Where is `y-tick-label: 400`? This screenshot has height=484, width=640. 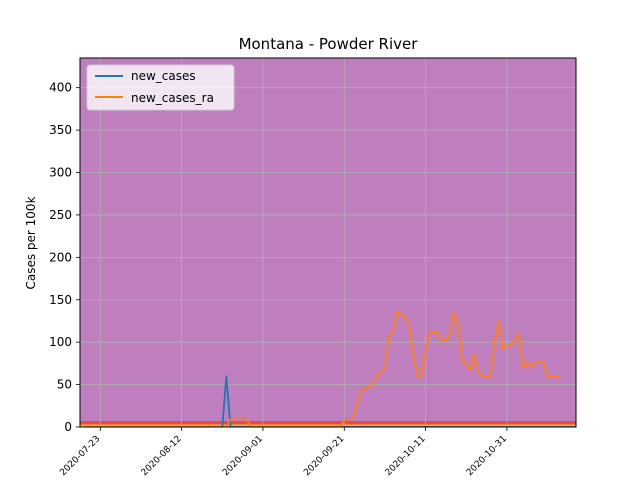
y-tick-label: 400 is located at coordinates (60, 88).